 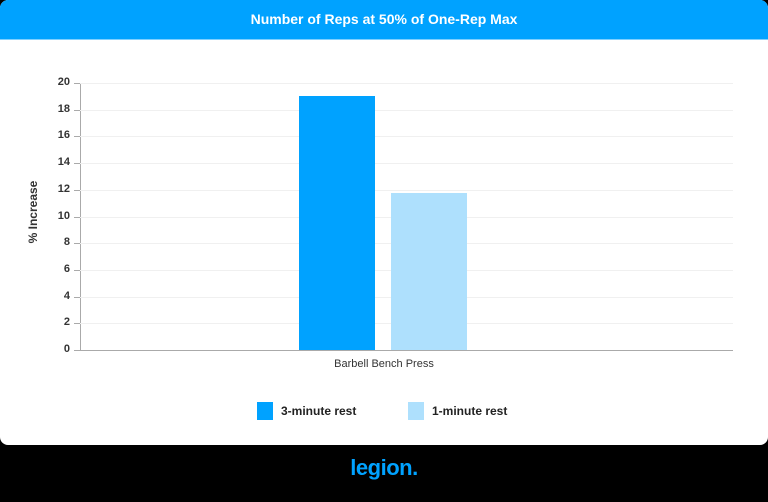 What do you see at coordinates (384, 411) in the screenshot?
I see `legend: 3-minute rest 1-minute rest` at bounding box center [384, 411].